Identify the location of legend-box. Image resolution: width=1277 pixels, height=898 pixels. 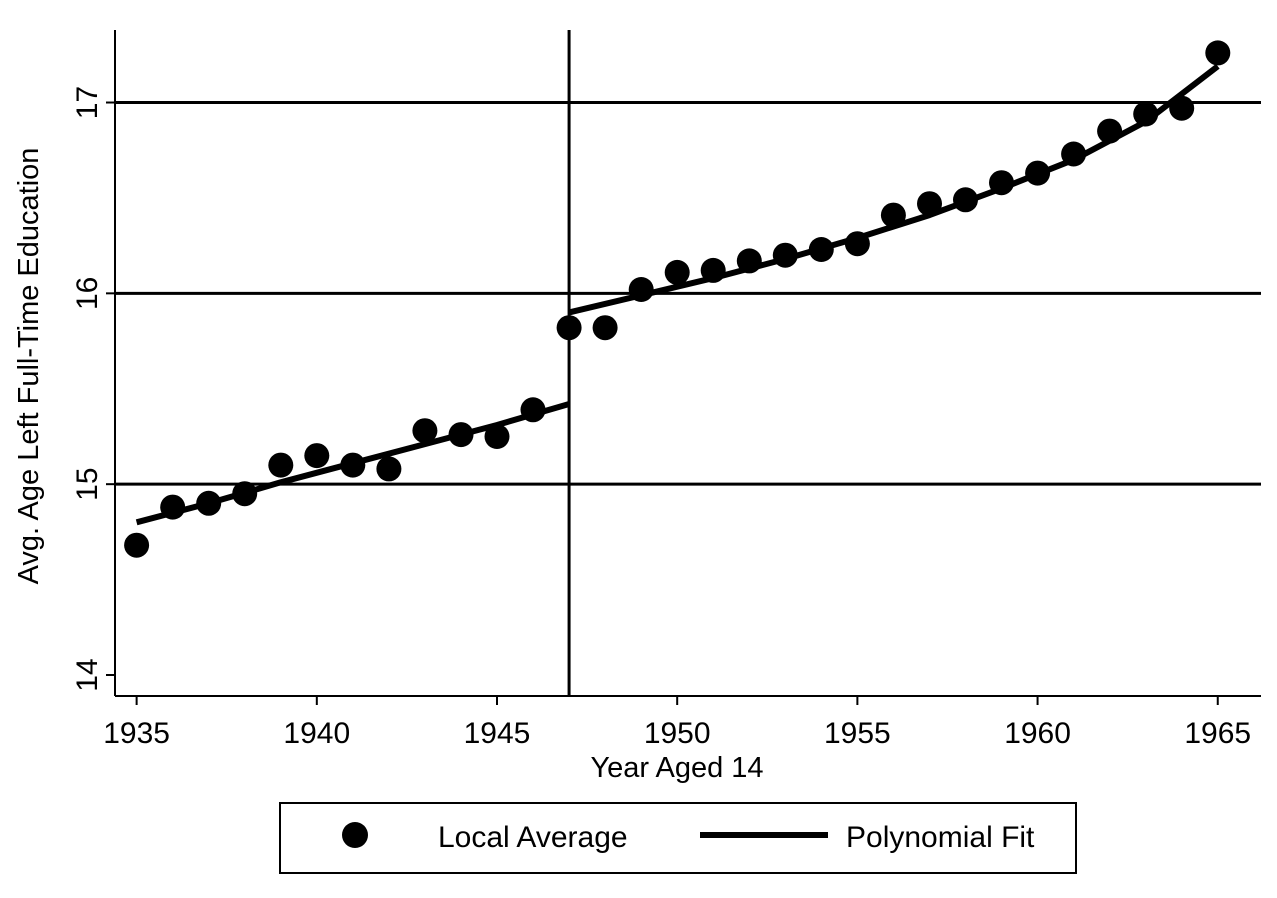
(678, 838).